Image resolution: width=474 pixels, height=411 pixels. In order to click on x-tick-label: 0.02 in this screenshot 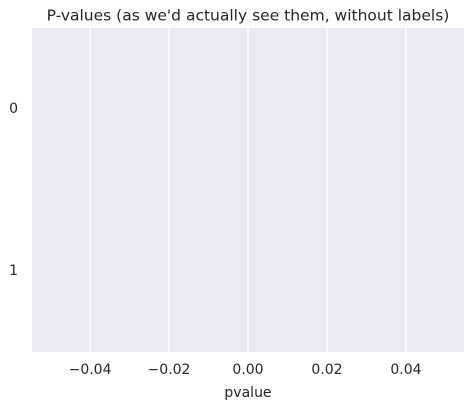, I will do `click(326, 370)`.